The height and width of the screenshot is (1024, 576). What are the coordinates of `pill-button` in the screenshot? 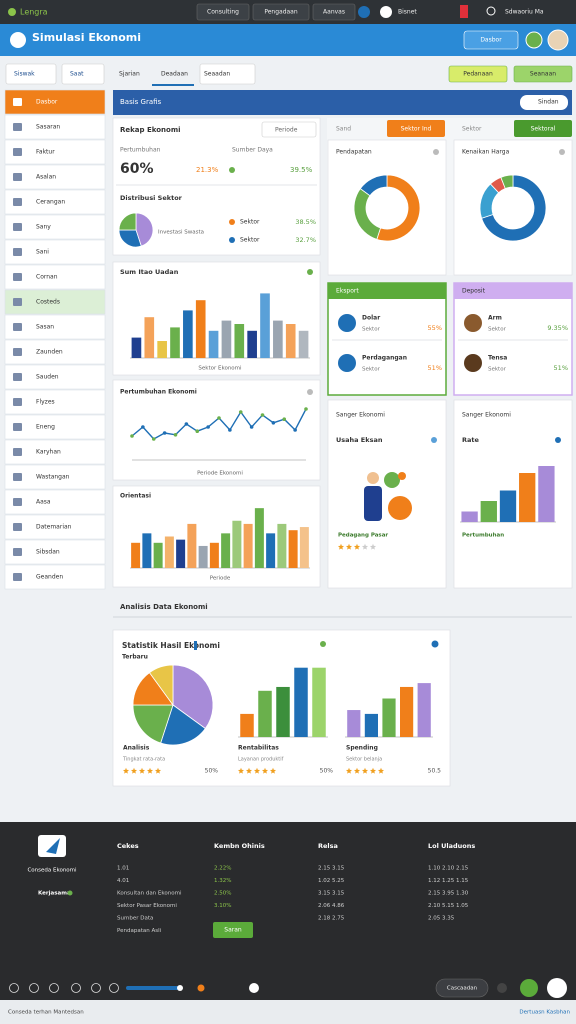 It's located at (462, 988).